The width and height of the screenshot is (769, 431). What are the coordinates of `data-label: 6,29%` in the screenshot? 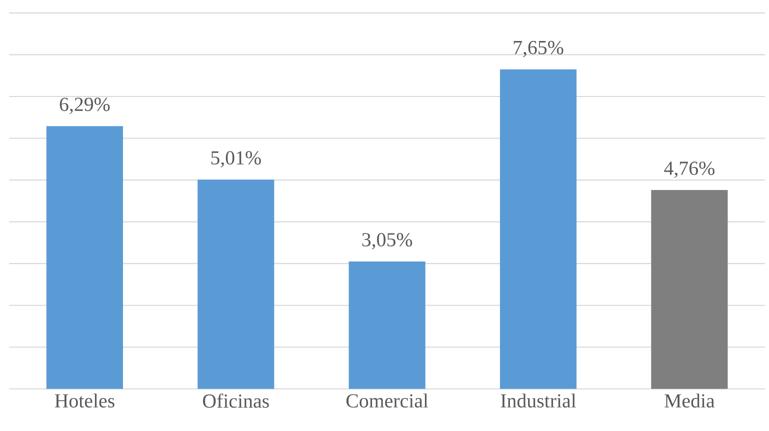 It's located at (85, 106).